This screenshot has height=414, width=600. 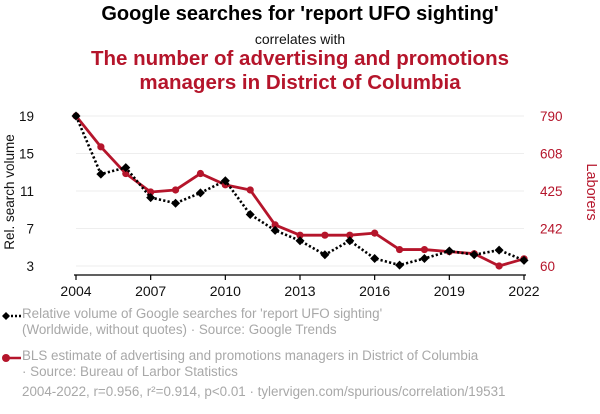 What do you see at coordinates (551, 191) in the screenshot?
I see `y-tick-label-right: 425` at bounding box center [551, 191].